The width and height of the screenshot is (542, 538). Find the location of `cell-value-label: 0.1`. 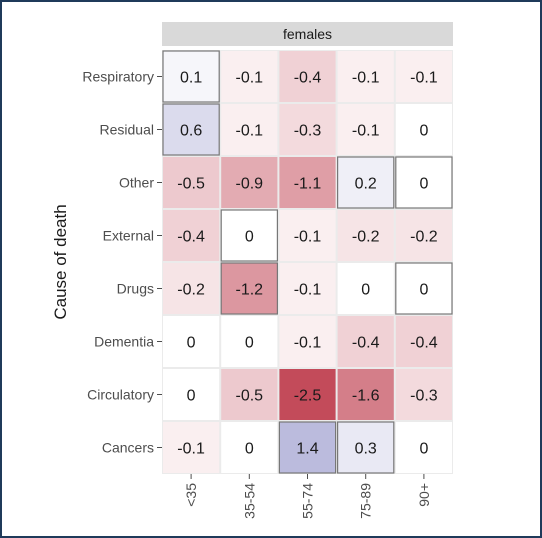

cell-value-label: 0.1 is located at coordinates (191, 78).